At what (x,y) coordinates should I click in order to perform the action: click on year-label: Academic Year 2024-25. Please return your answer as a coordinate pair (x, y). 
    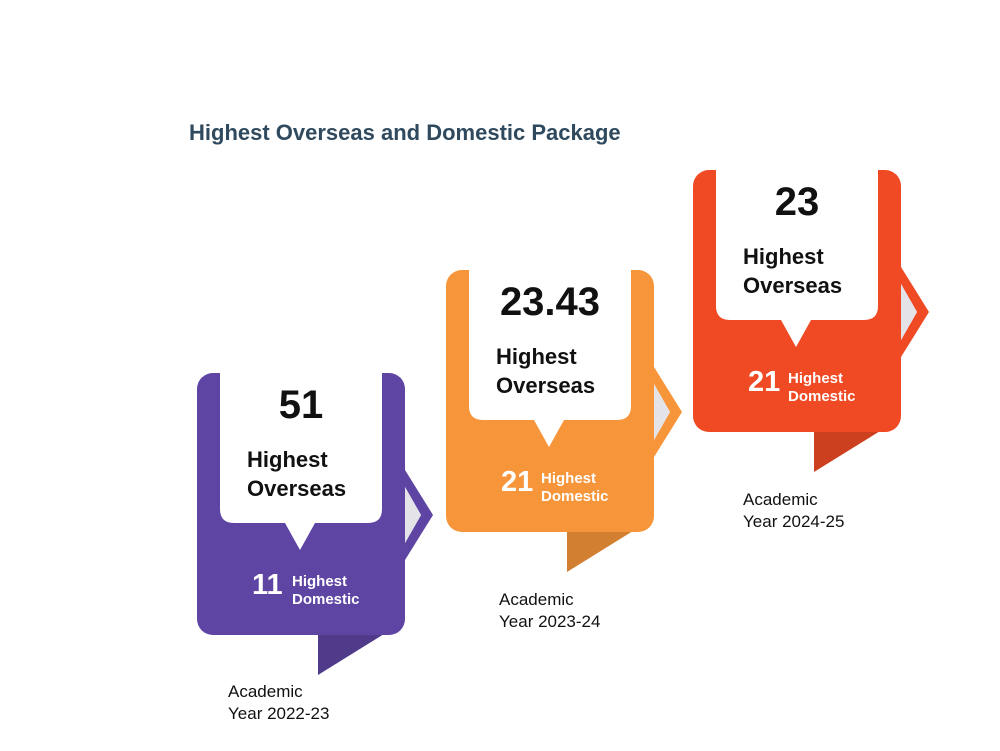
    Looking at the image, I should click on (794, 510).